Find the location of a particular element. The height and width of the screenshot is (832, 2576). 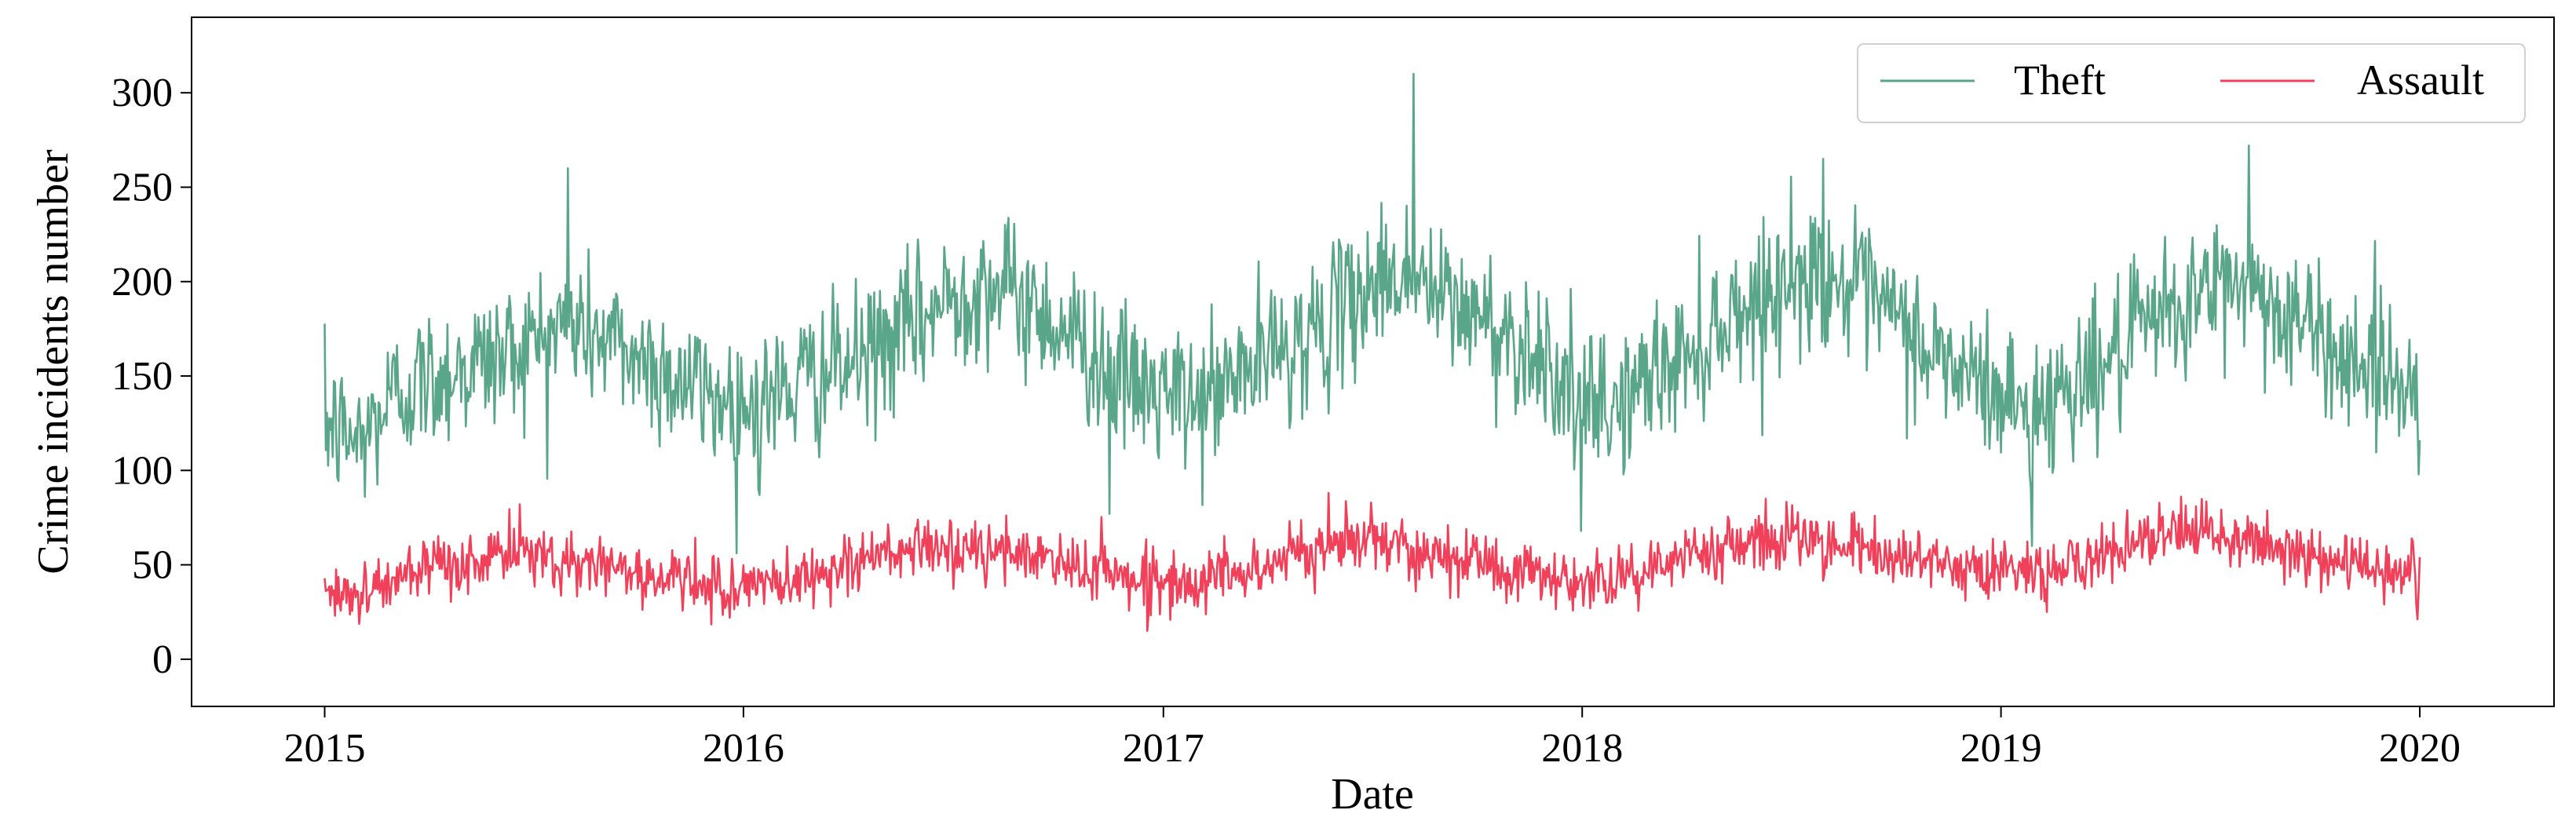

x-axis-label: Date is located at coordinates (1372, 794).